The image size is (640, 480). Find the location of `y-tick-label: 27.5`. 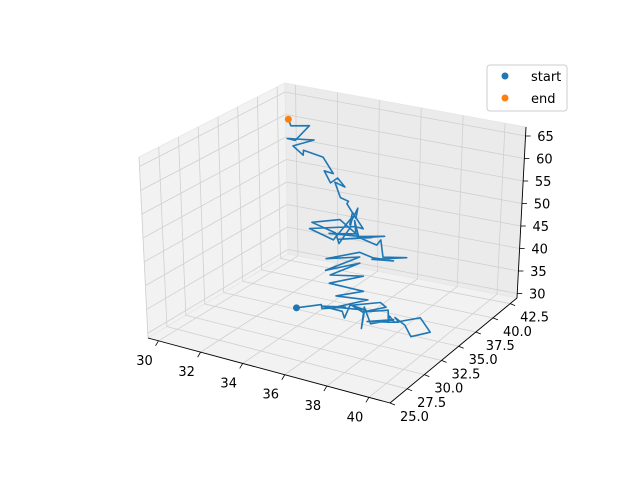

y-tick-label: 27.5 is located at coordinates (431, 403).